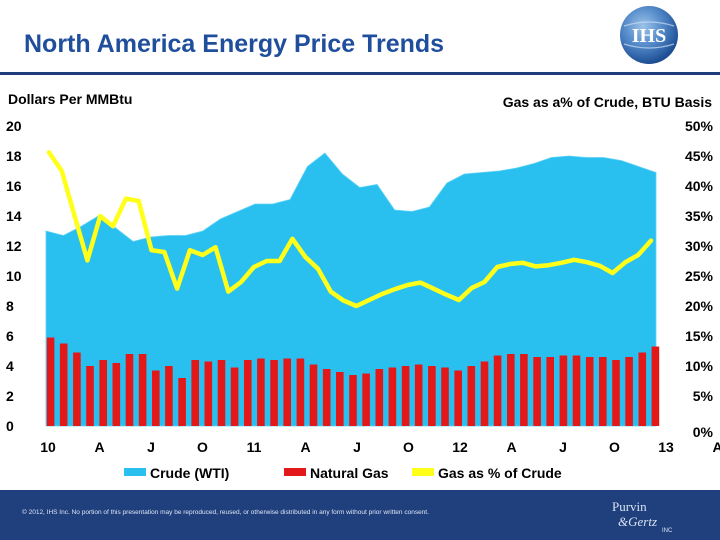  Describe the element at coordinates (699, 186) in the screenshot. I see `y-right-tick-label: 40%` at that location.